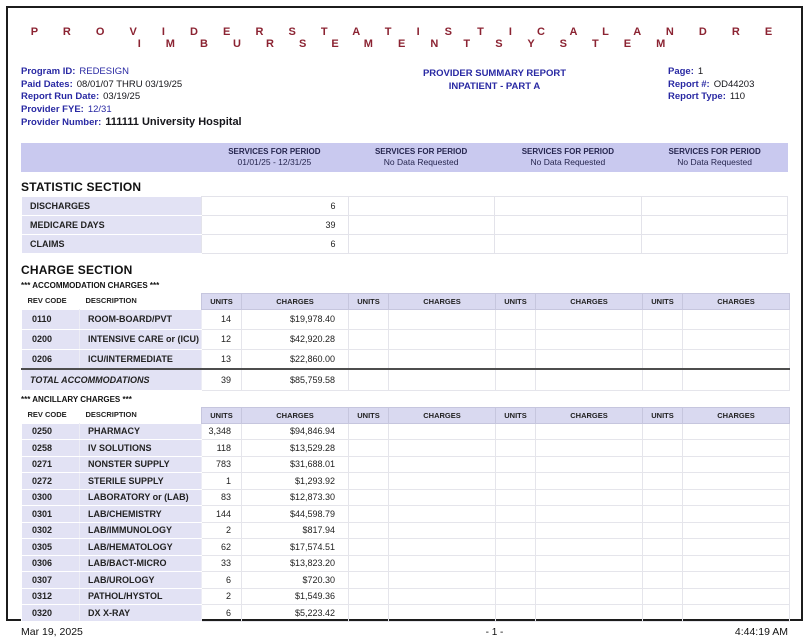 This screenshot has width=809, height=638. What do you see at coordinates (140, 339) in the screenshot?
I see `description-cell: INTENSIVE CARE or (ICU)` at bounding box center [140, 339].